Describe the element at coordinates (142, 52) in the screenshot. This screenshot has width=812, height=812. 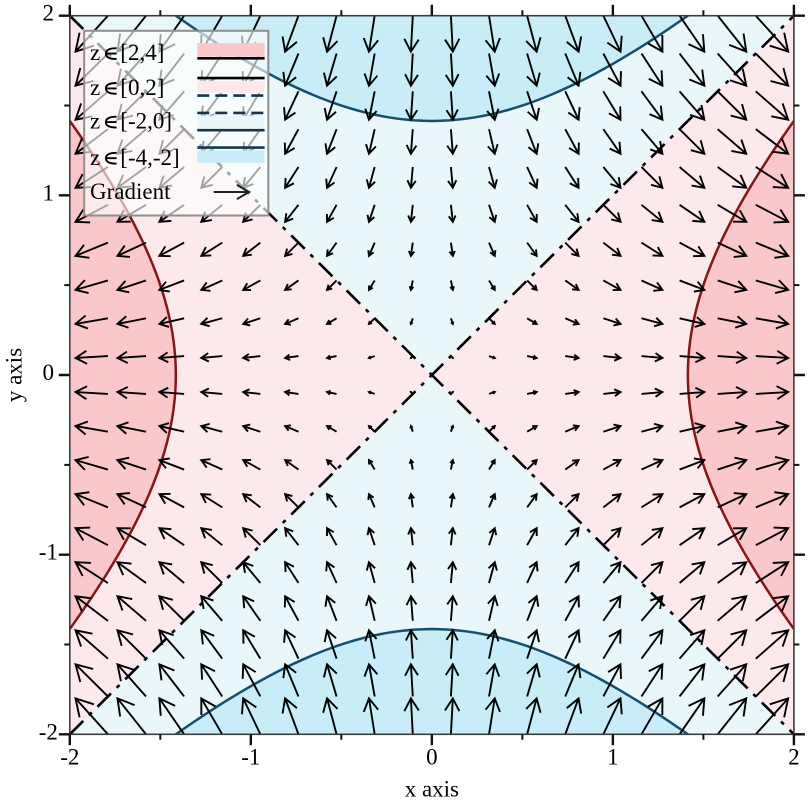
I see `svg-text: [2,4]` at that location.